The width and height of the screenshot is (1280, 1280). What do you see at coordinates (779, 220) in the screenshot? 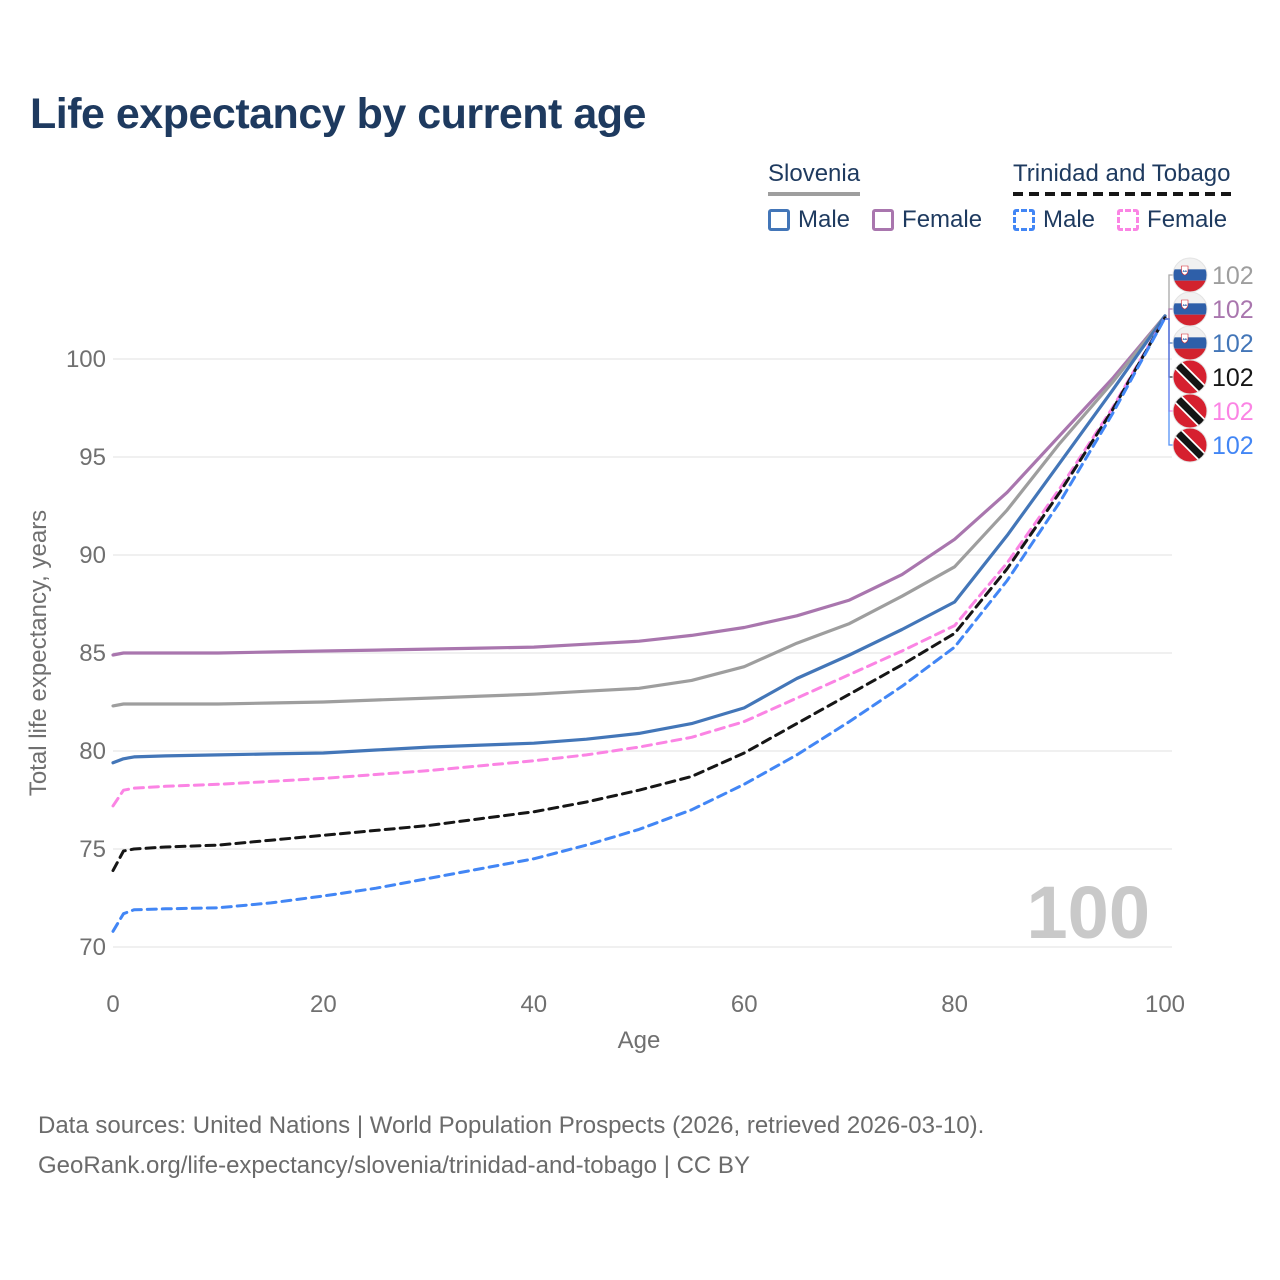
I see `slovenia-male-swatch` at bounding box center [779, 220].